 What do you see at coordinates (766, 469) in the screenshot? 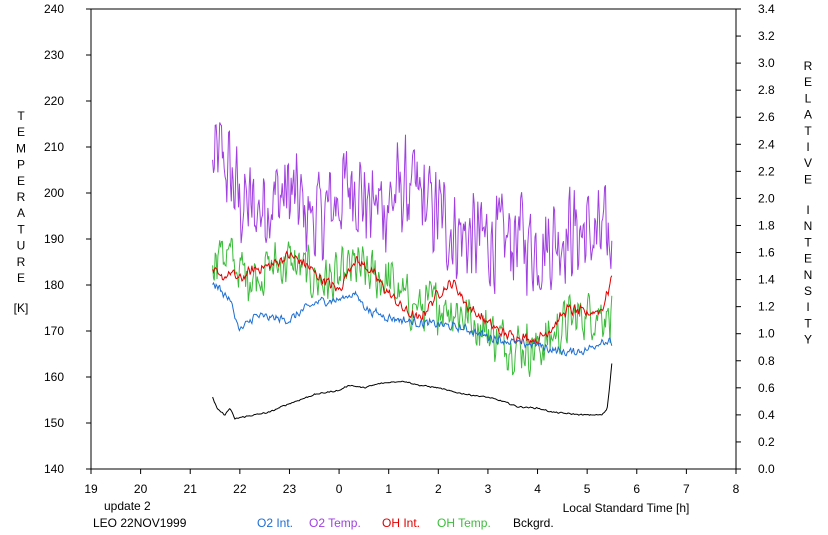
I see `right-y-tick-label: 0.0` at bounding box center [766, 469].